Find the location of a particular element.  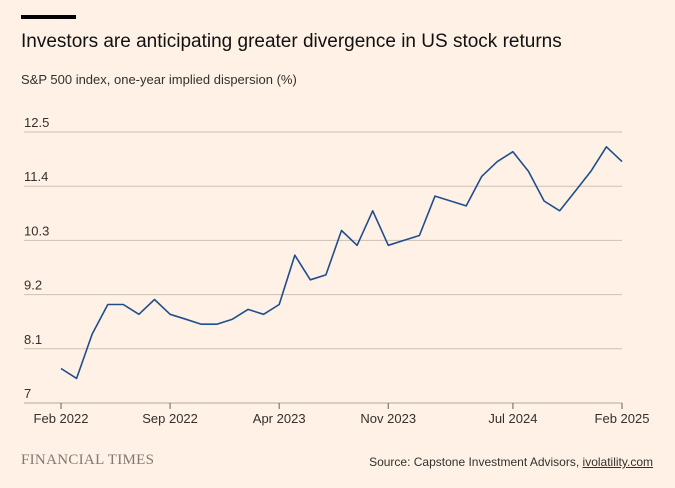

source-link: ivolatility.com is located at coordinates (617, 462).